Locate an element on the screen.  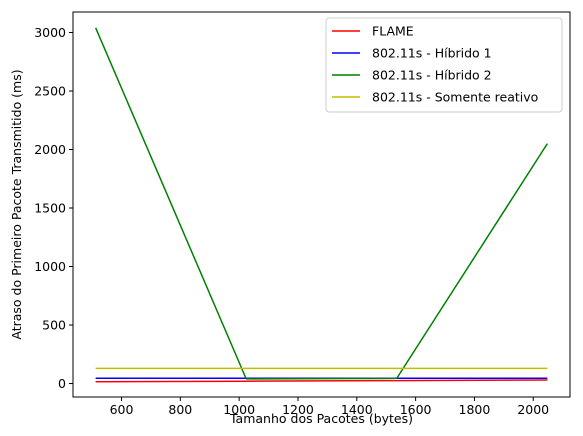
y-tick-label: 500 is located at coordinates (54, 325).